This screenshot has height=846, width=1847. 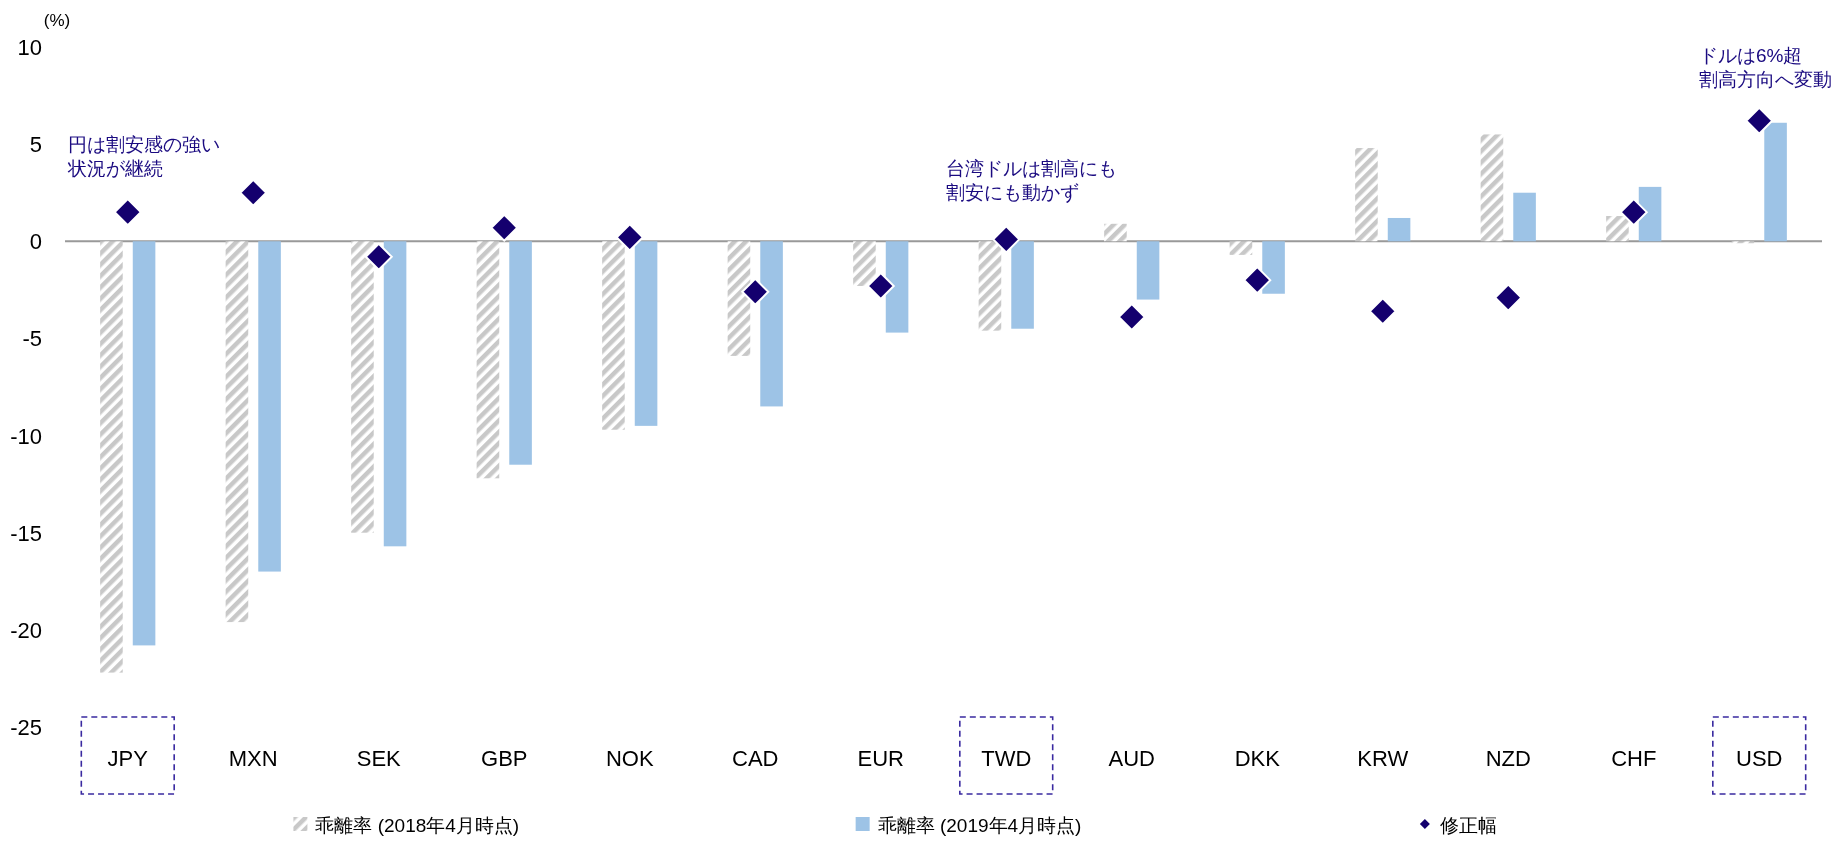 I want to click on y-tick-label: -15, so click(x=26, y=533).